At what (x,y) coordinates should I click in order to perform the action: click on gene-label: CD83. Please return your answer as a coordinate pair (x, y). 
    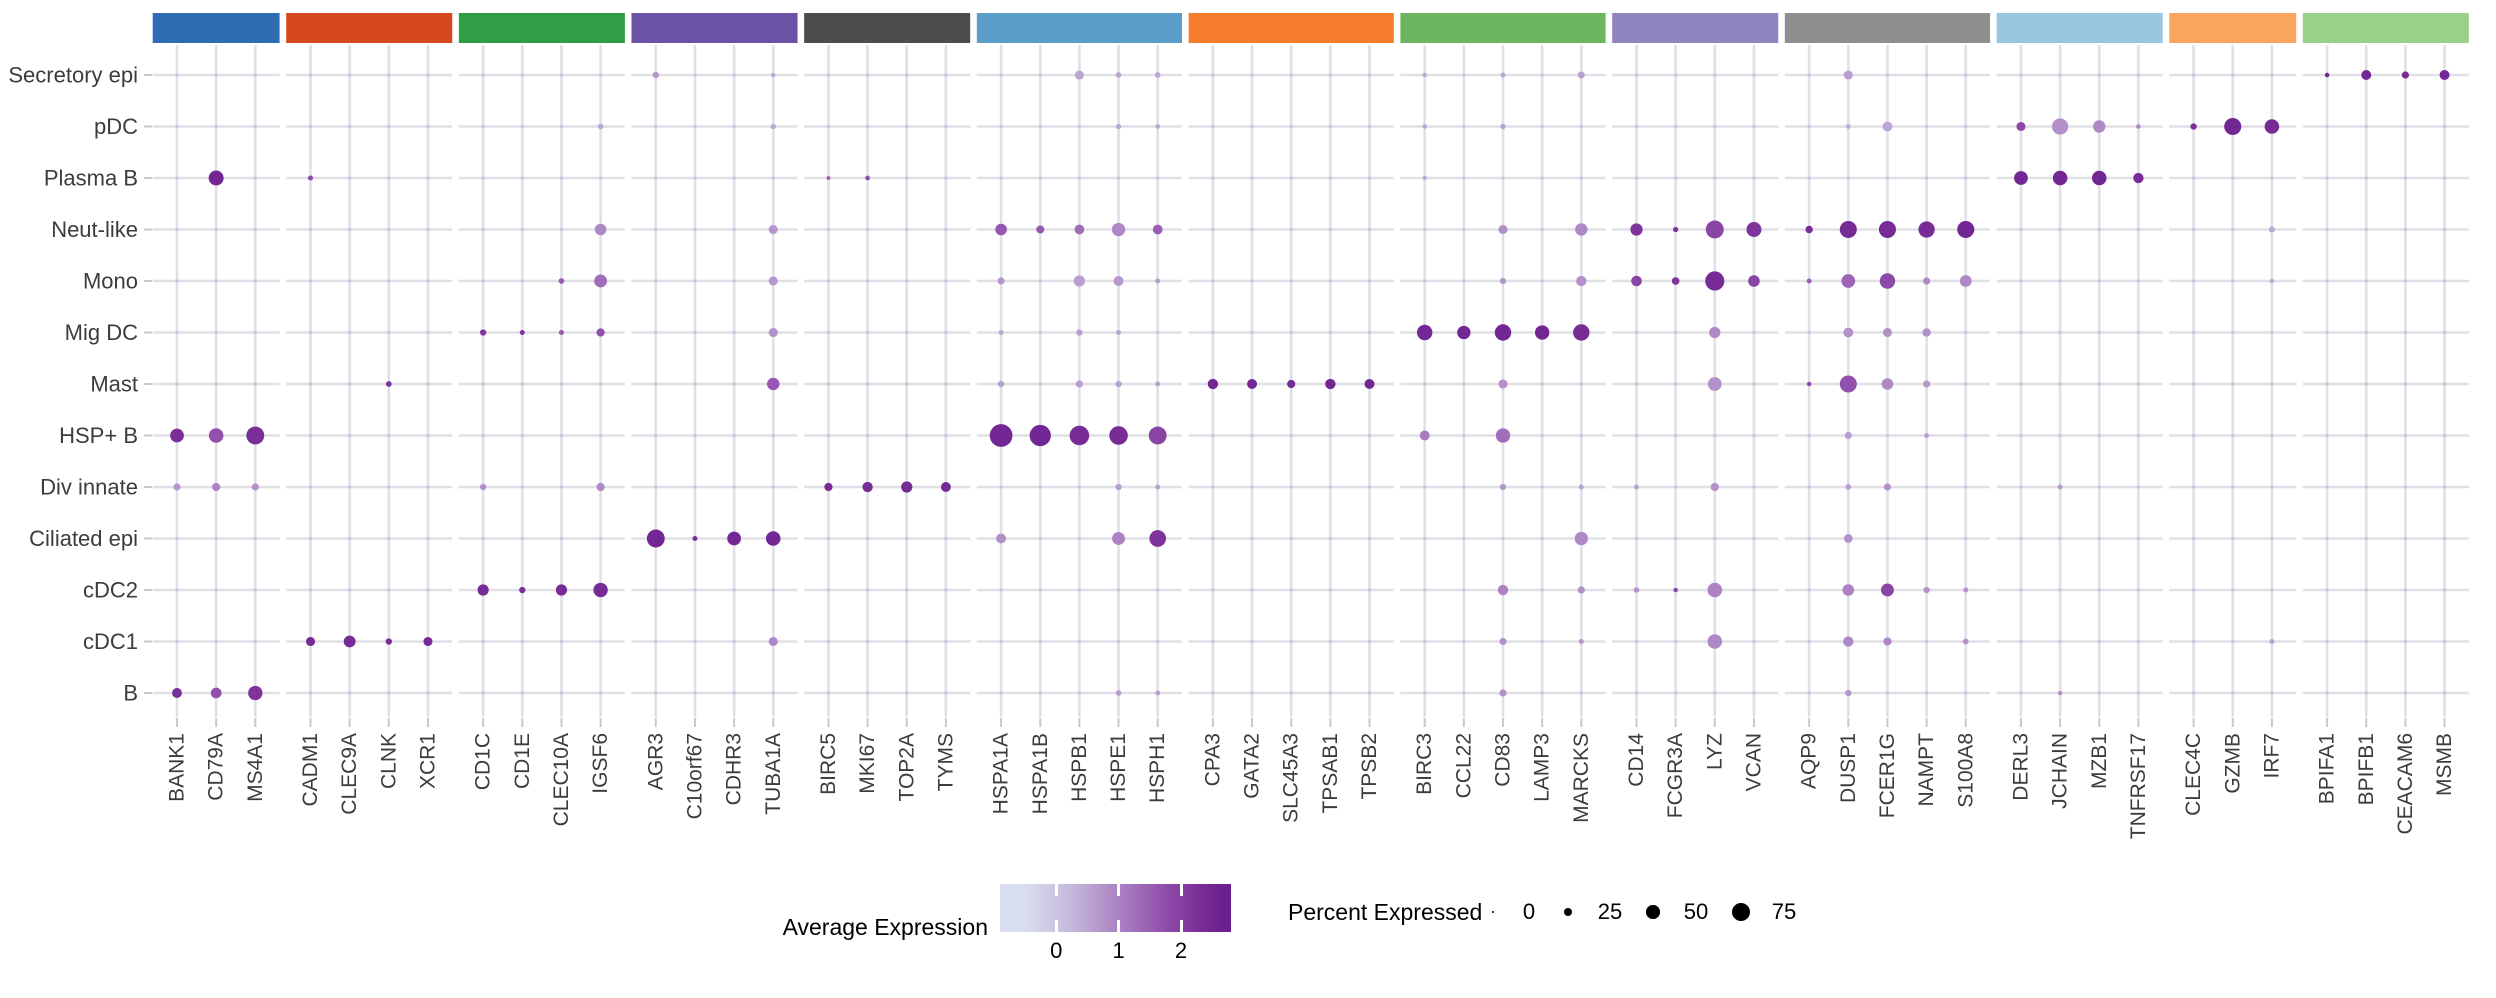
    Looking at the image, I should click on (1503, 760).